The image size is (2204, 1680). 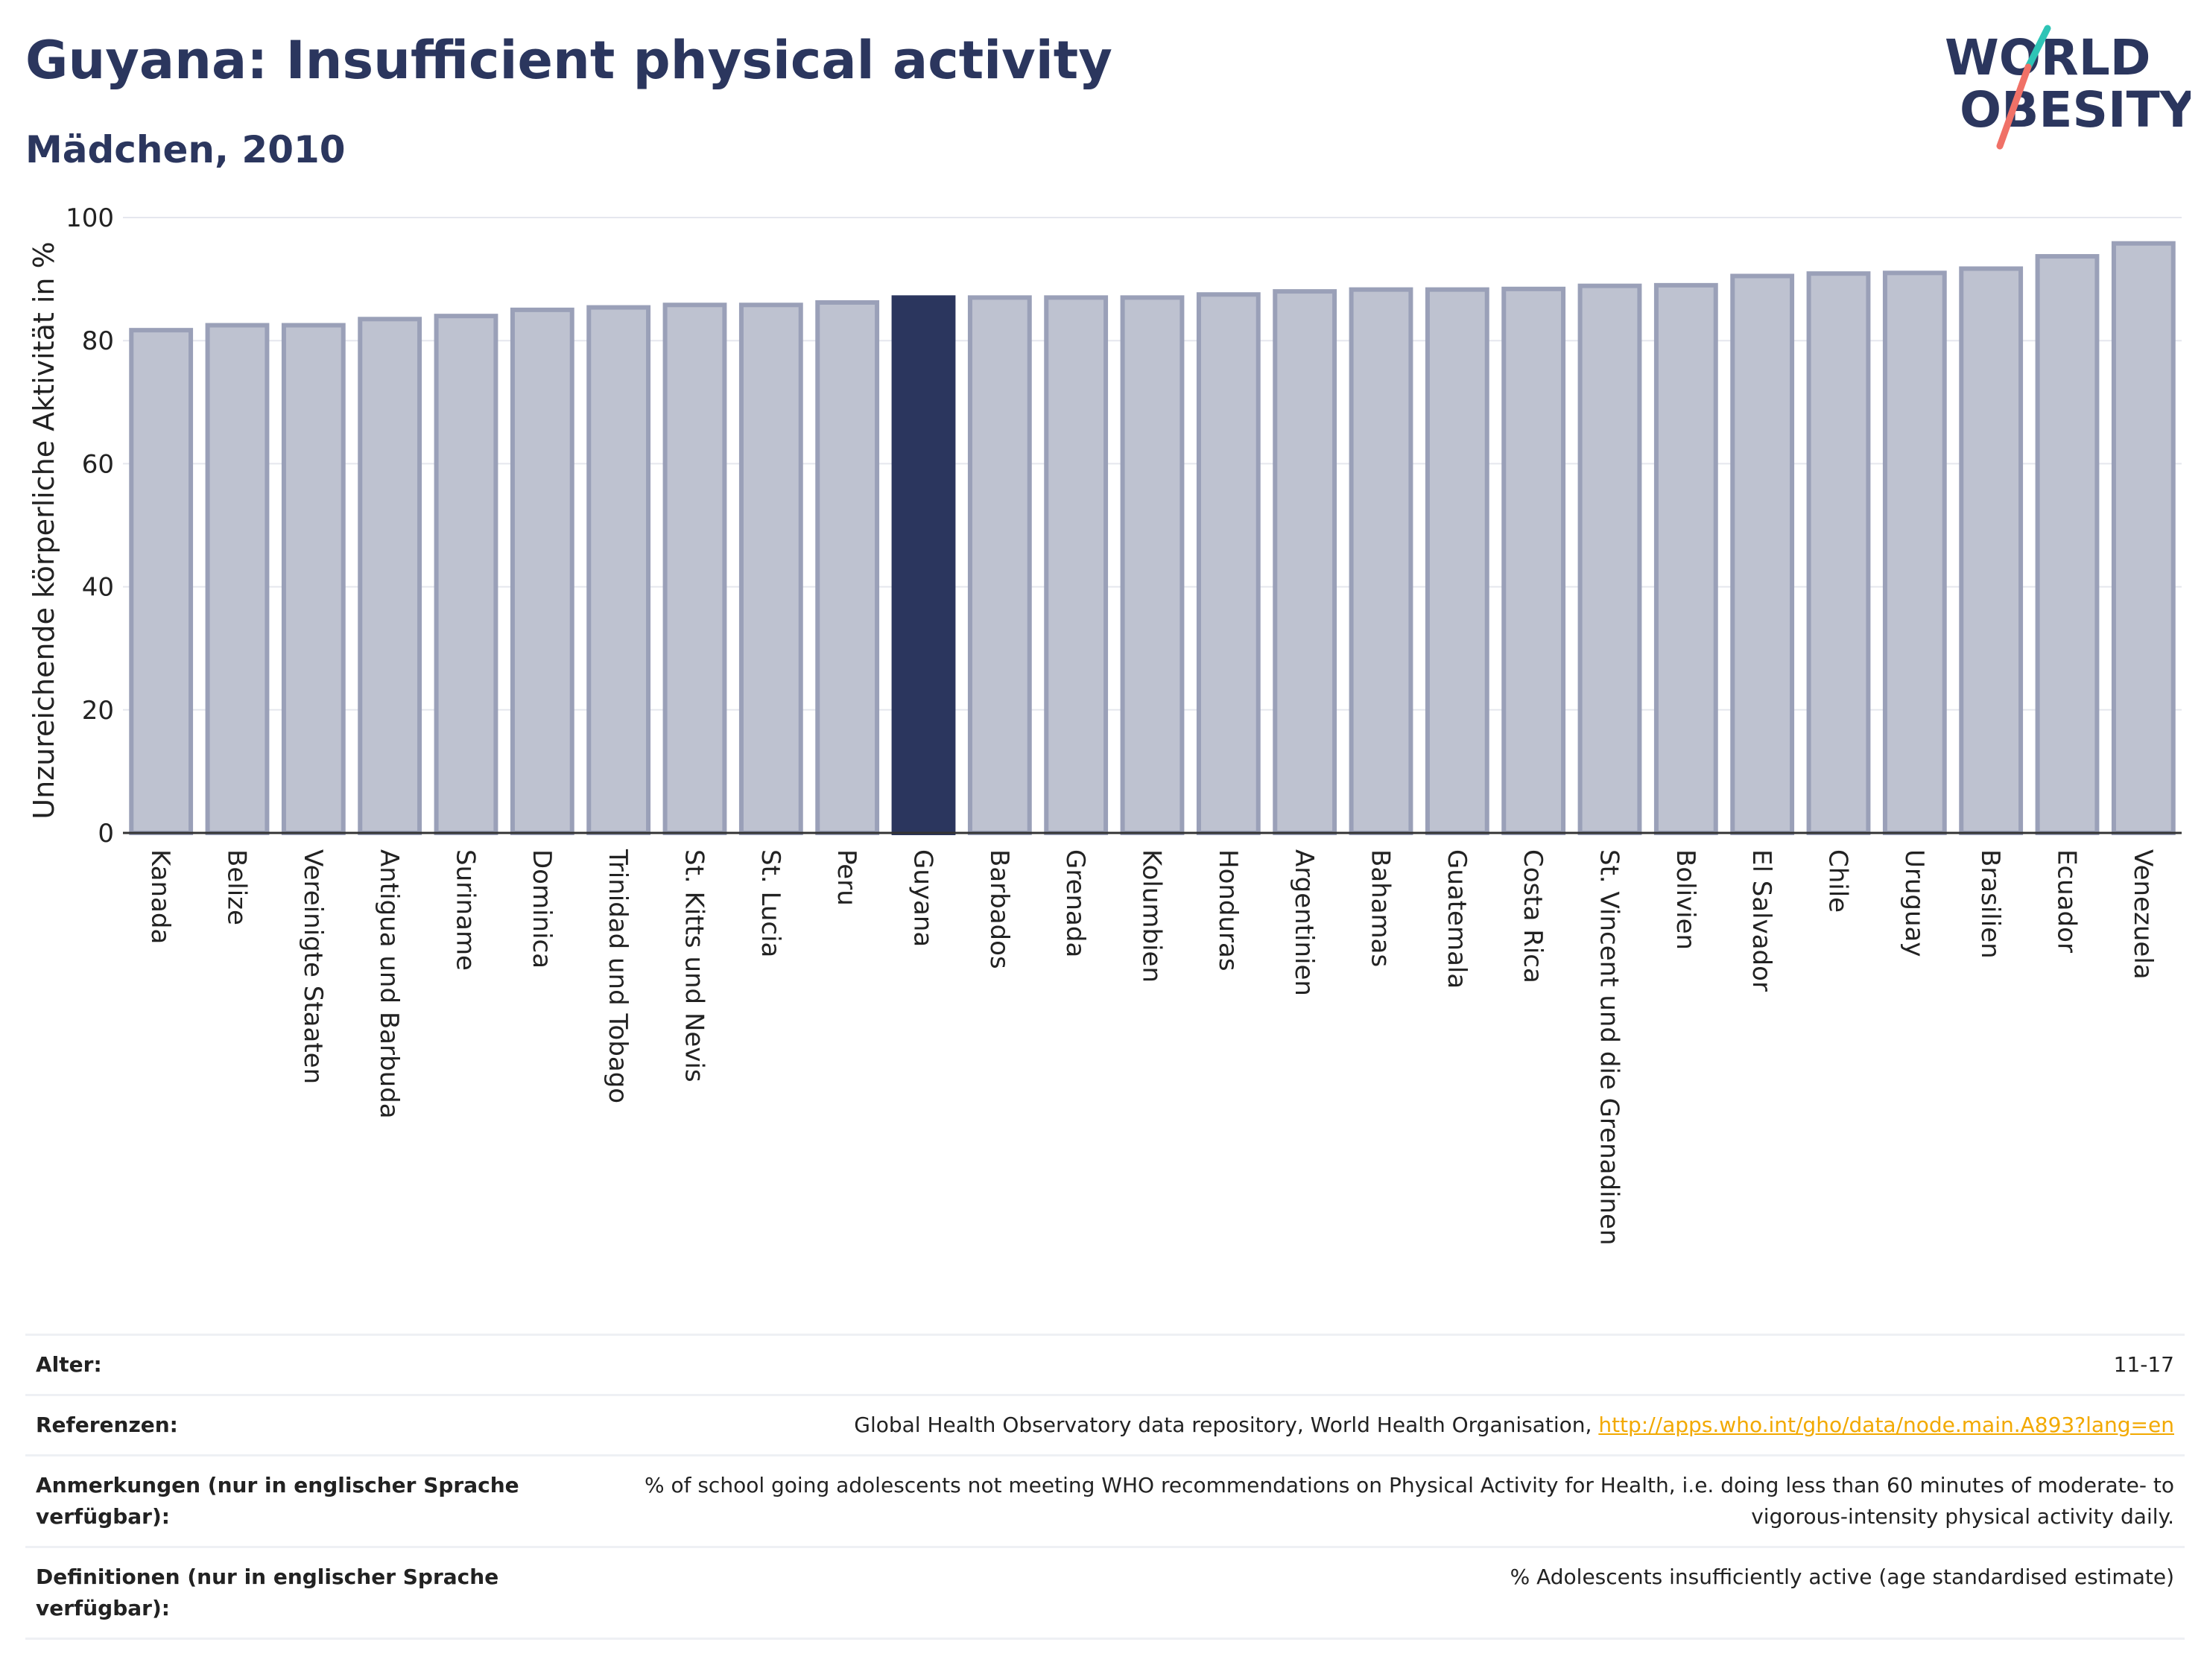 What do you see at coordinates (999, 909) in the screenshot?
I see `x-tick-label: Barbados` at bounding box center [999, 909].